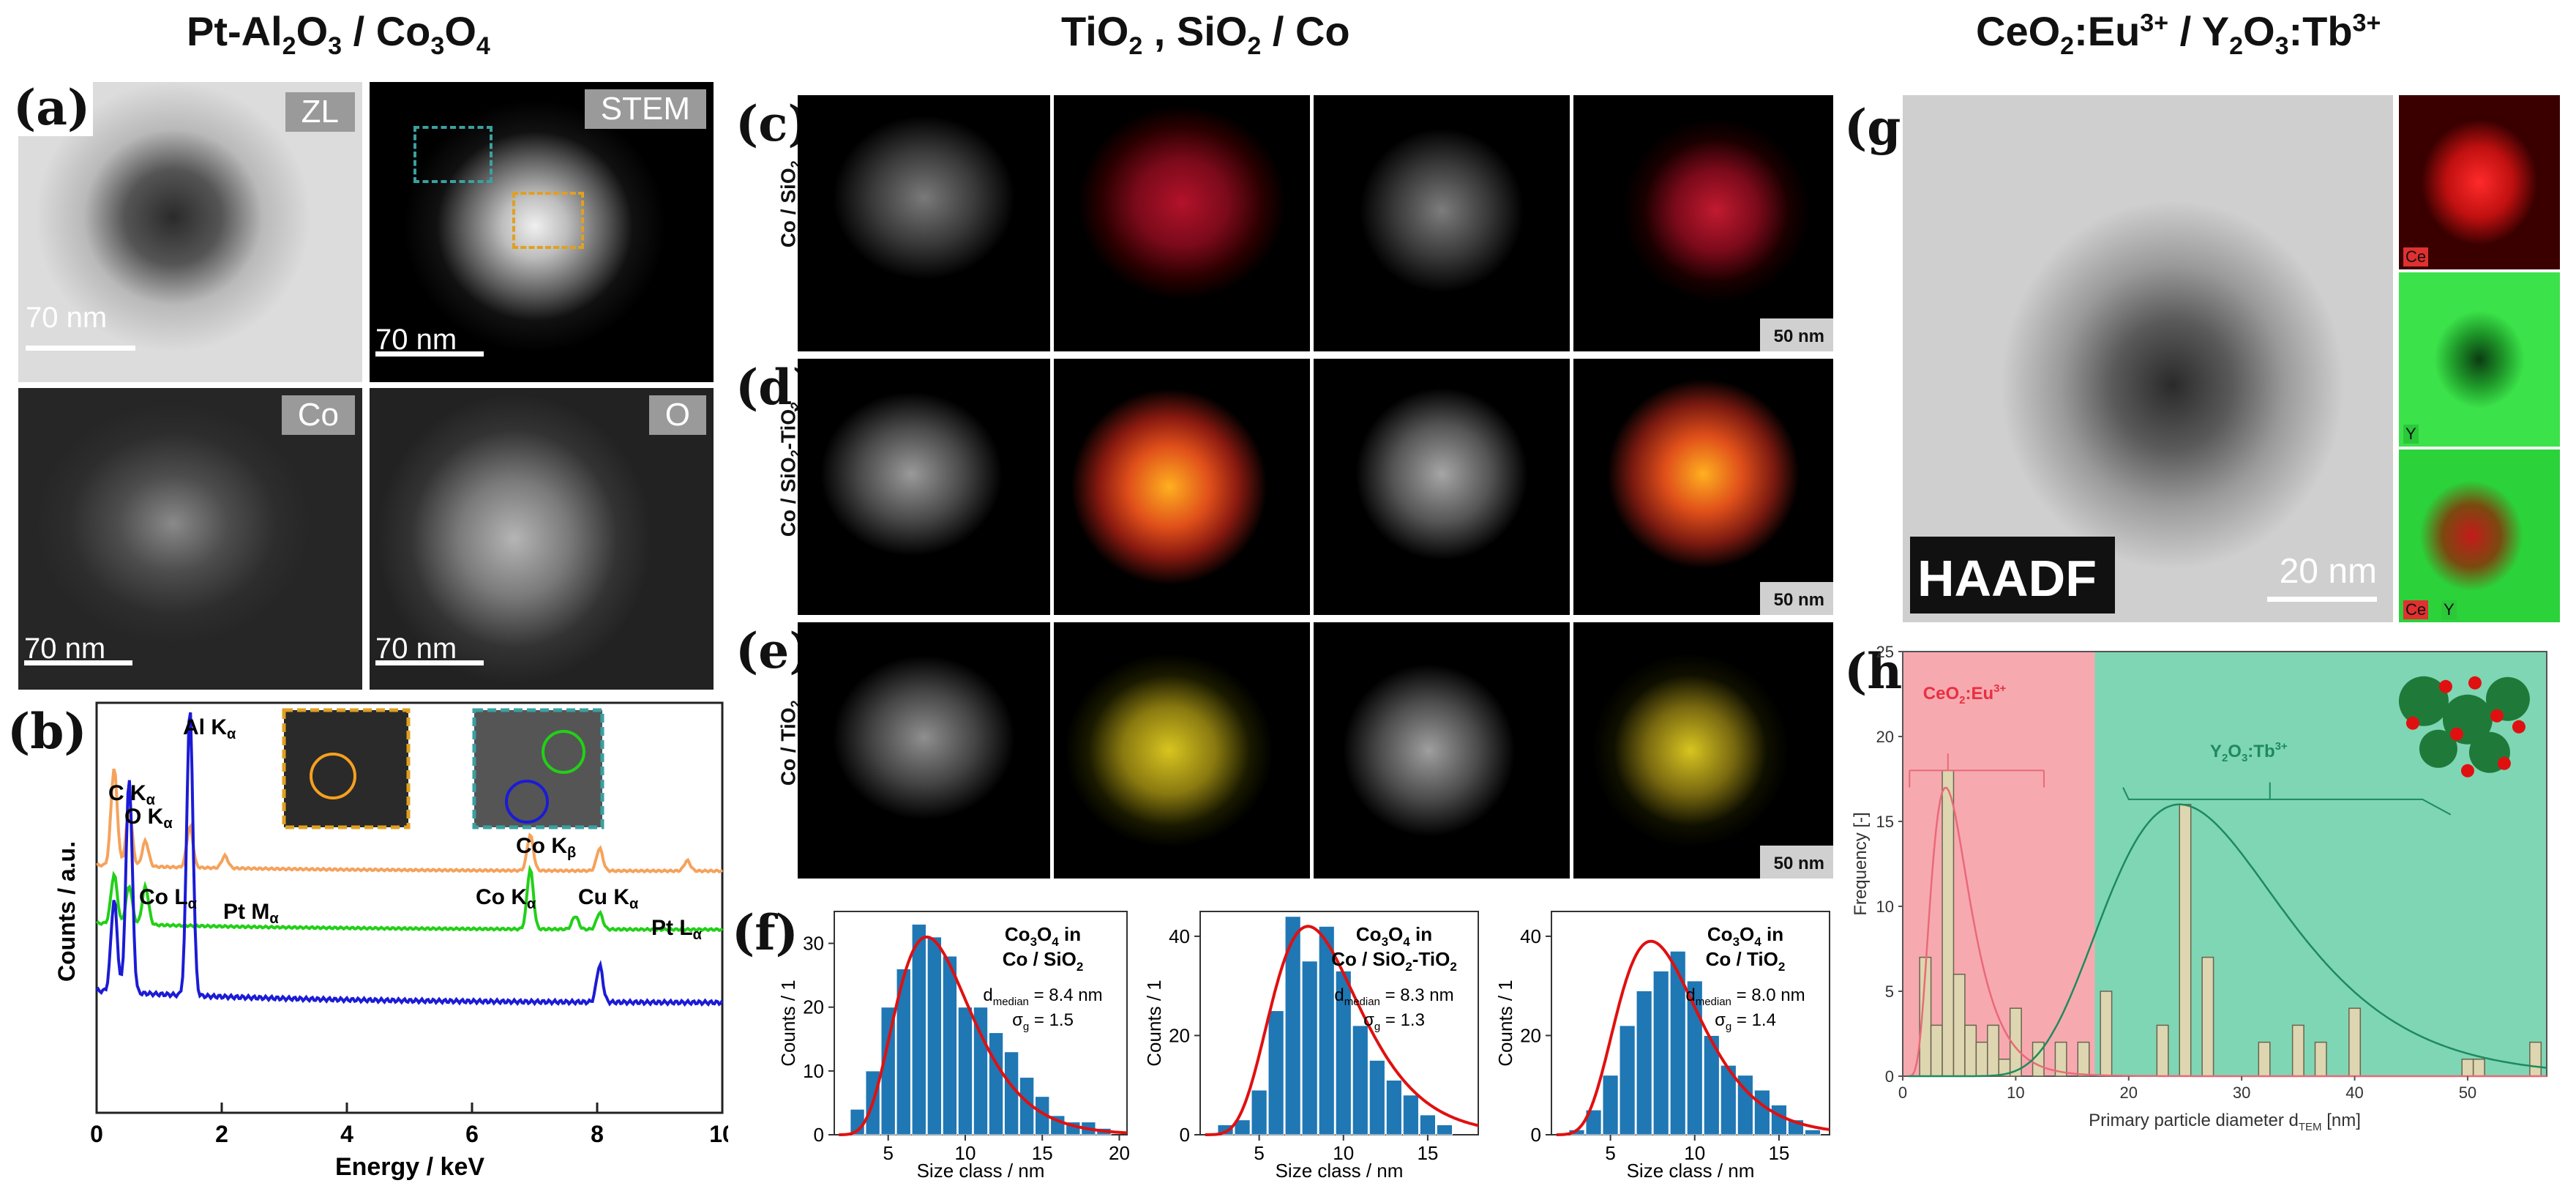  Describe the element at coordinates (597, 1134) in the screenshot. I see `chart-b-xtick-label: 8` at that location.